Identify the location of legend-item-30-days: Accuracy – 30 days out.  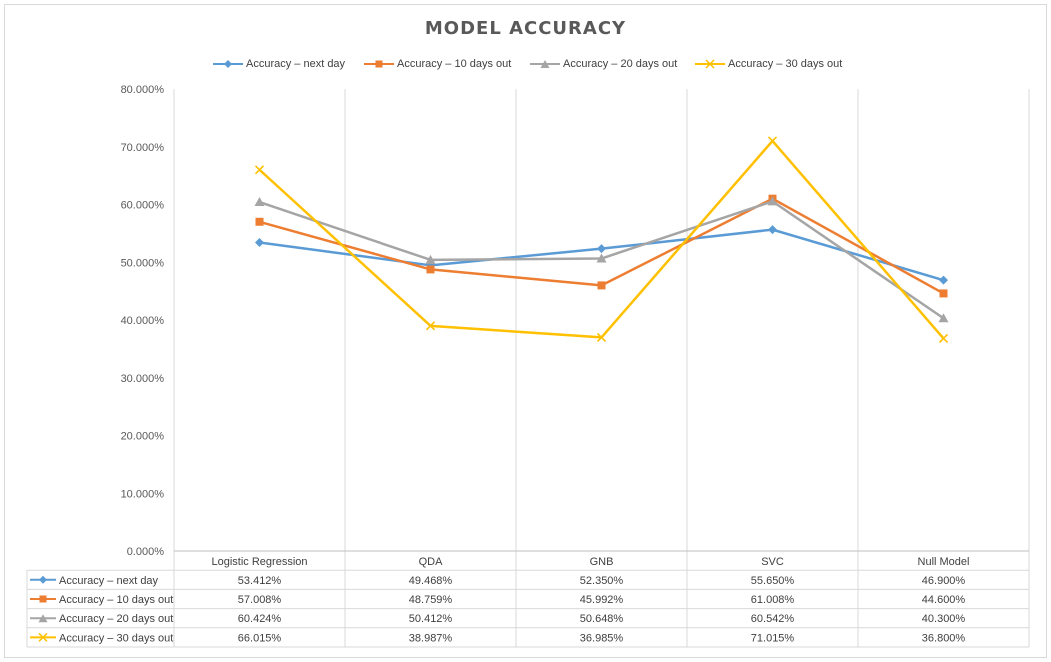
(768, 64).